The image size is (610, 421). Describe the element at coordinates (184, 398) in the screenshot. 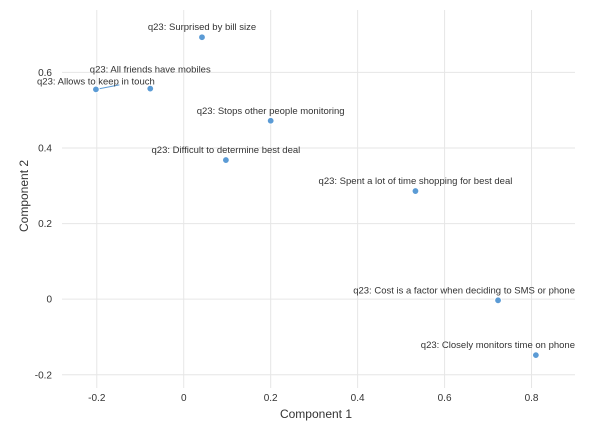

I see `x-tick-label: 0` at that location.